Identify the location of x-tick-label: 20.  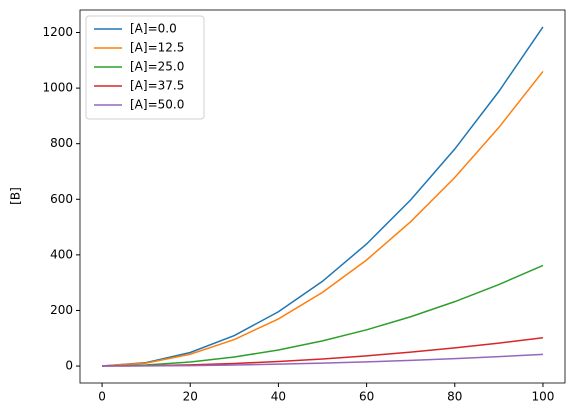
(190, 397).